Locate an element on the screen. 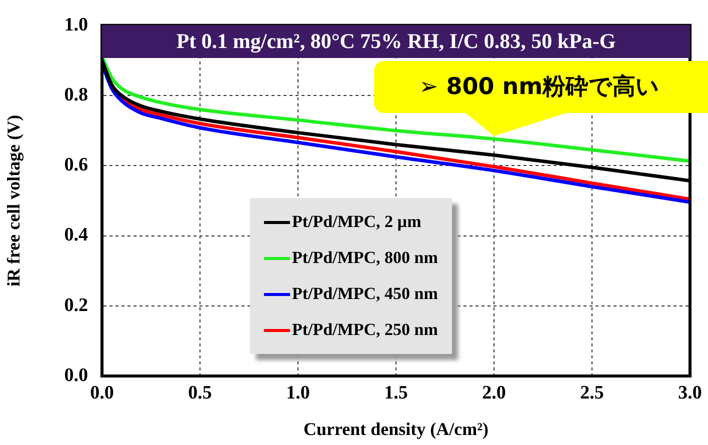 The height and width of the screenshot is (445, 708). x-tick-label: 2.0 is located at coordinates (494, 393).